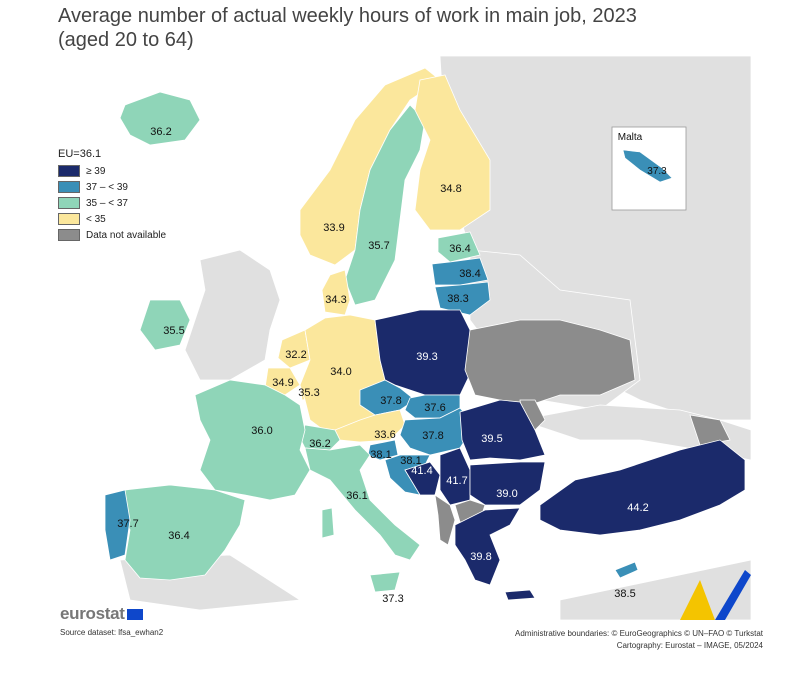 The height and width of the screenshot is (679, 793). I want to click on country-estonia, so click(459, 247).